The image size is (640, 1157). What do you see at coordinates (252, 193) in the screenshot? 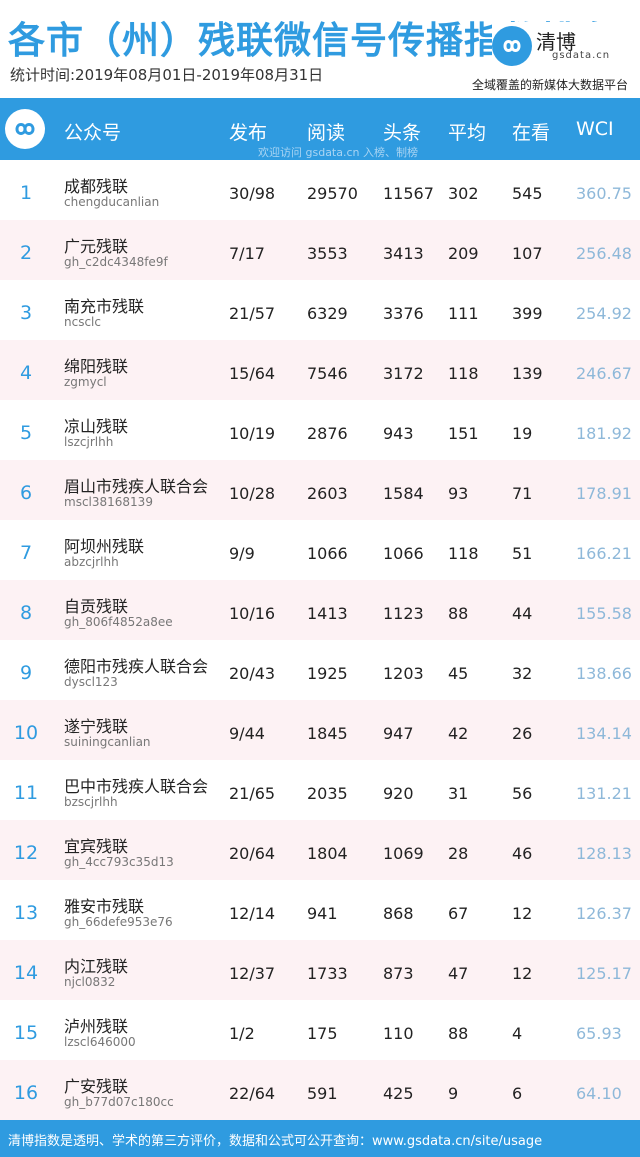
I see `cell-publish: 30/98` at bounding box center [252, 193].